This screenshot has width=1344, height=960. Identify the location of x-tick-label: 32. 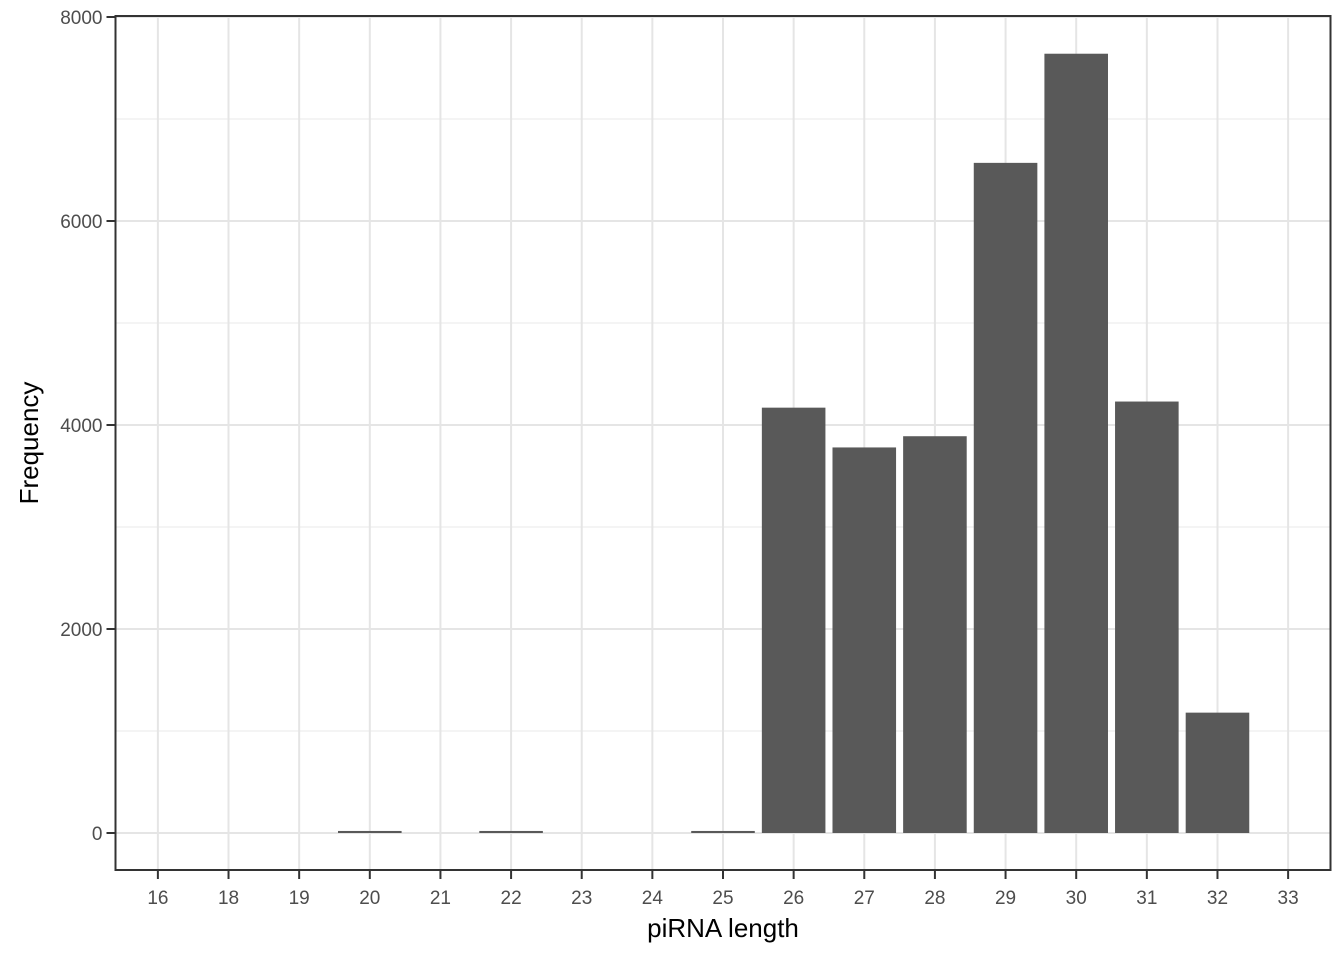
(1217, 898).